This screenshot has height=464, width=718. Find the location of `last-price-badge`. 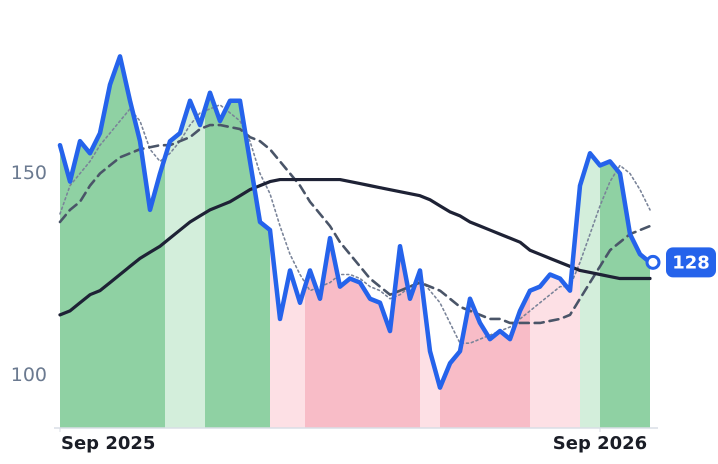

last-price-badge is located at coordinates (691, 262).